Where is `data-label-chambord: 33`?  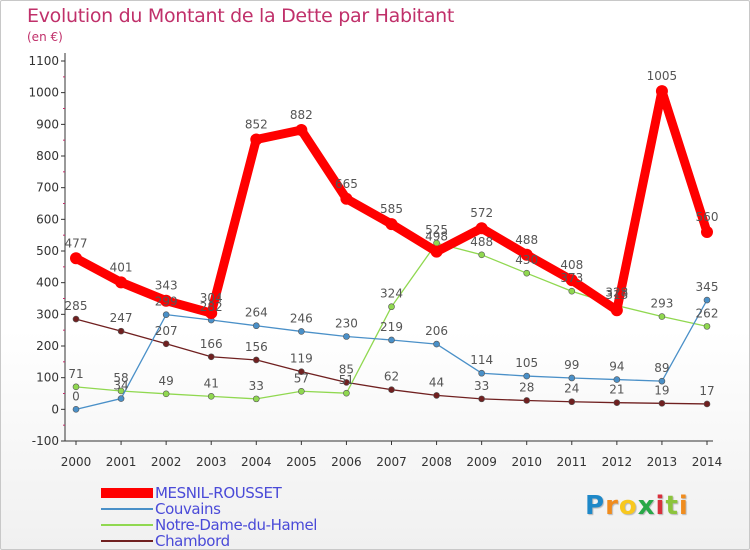 data-label-chambord: 33 is located at coordinates (481, 386).